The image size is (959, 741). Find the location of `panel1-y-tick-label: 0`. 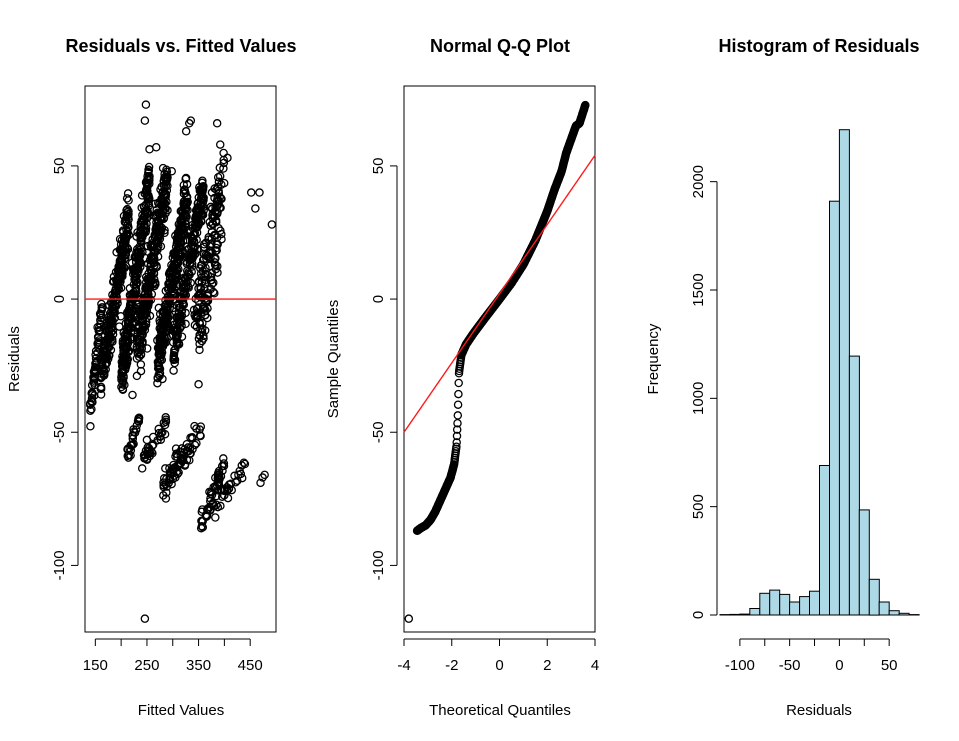

panel1-y-tick-label: 0 is located at coordinates (59, 299).